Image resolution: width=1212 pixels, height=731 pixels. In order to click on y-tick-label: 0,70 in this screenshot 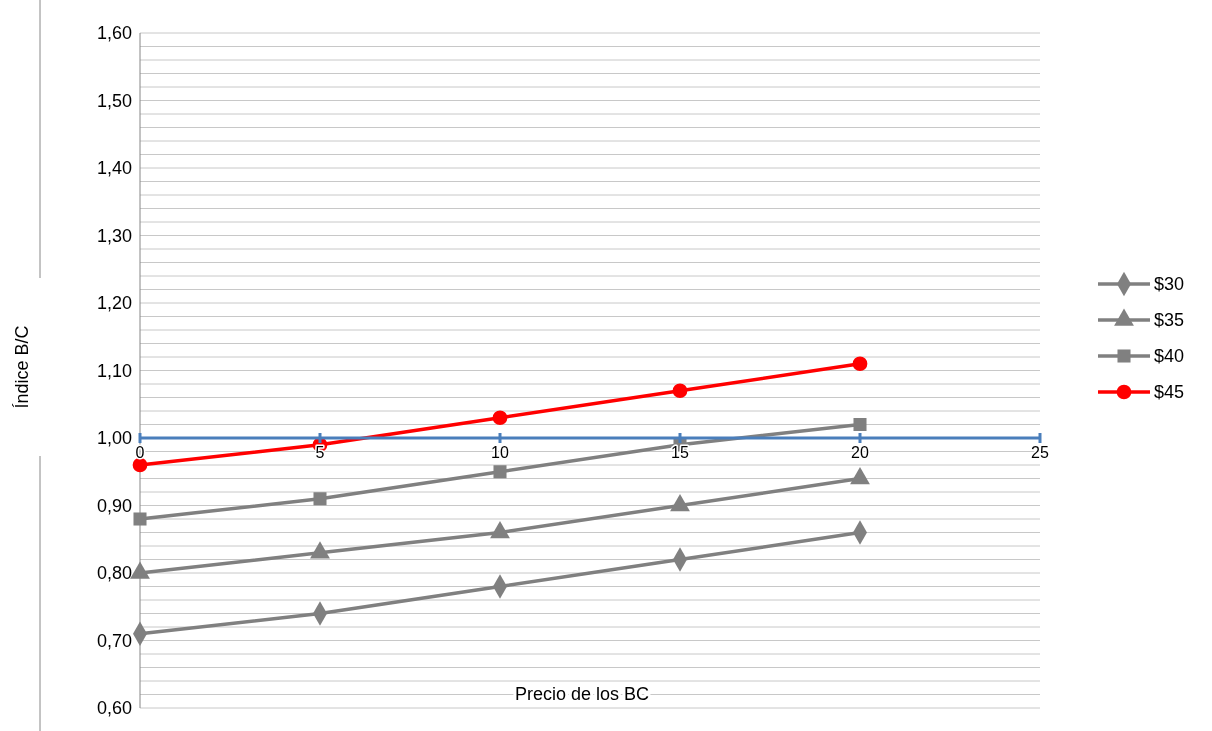, I will do `click(114, 640)`.